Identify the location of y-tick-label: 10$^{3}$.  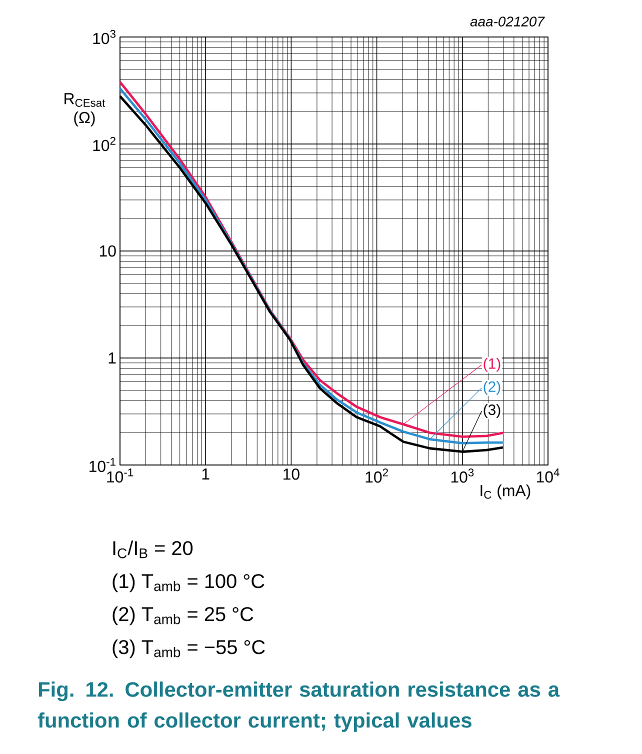
(104, 37).